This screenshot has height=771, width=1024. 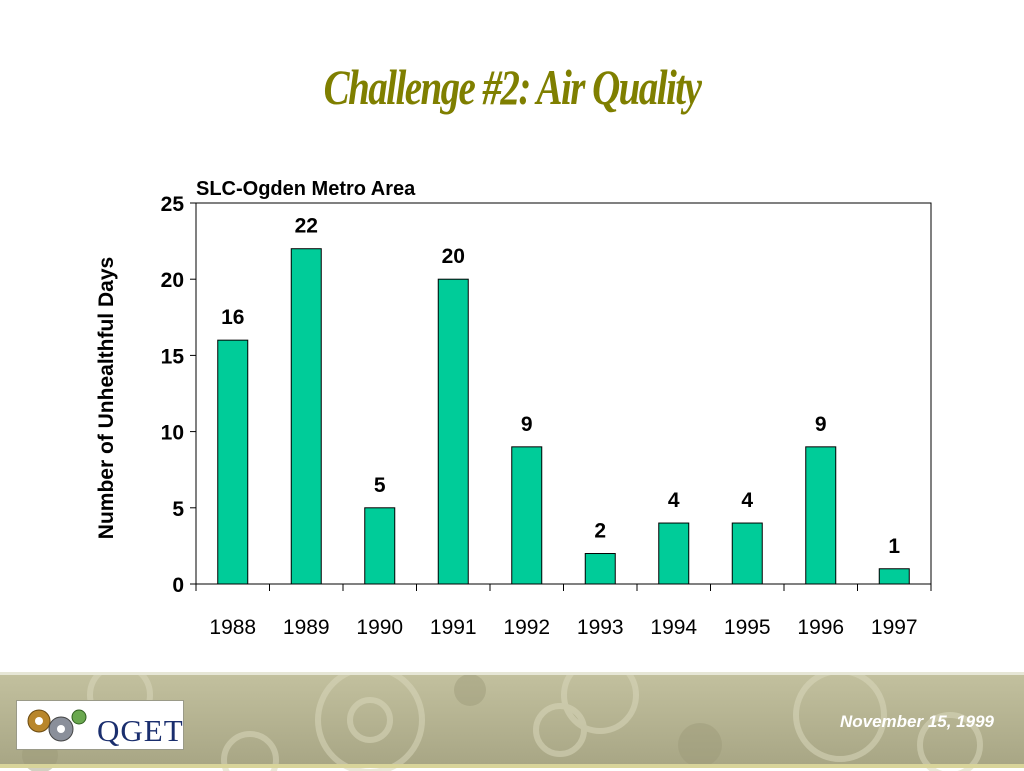 What do you see at coordinates (673, 627) in the screenshot?
I see `x-tick-label: 1994` at bounding box center [673, 627].